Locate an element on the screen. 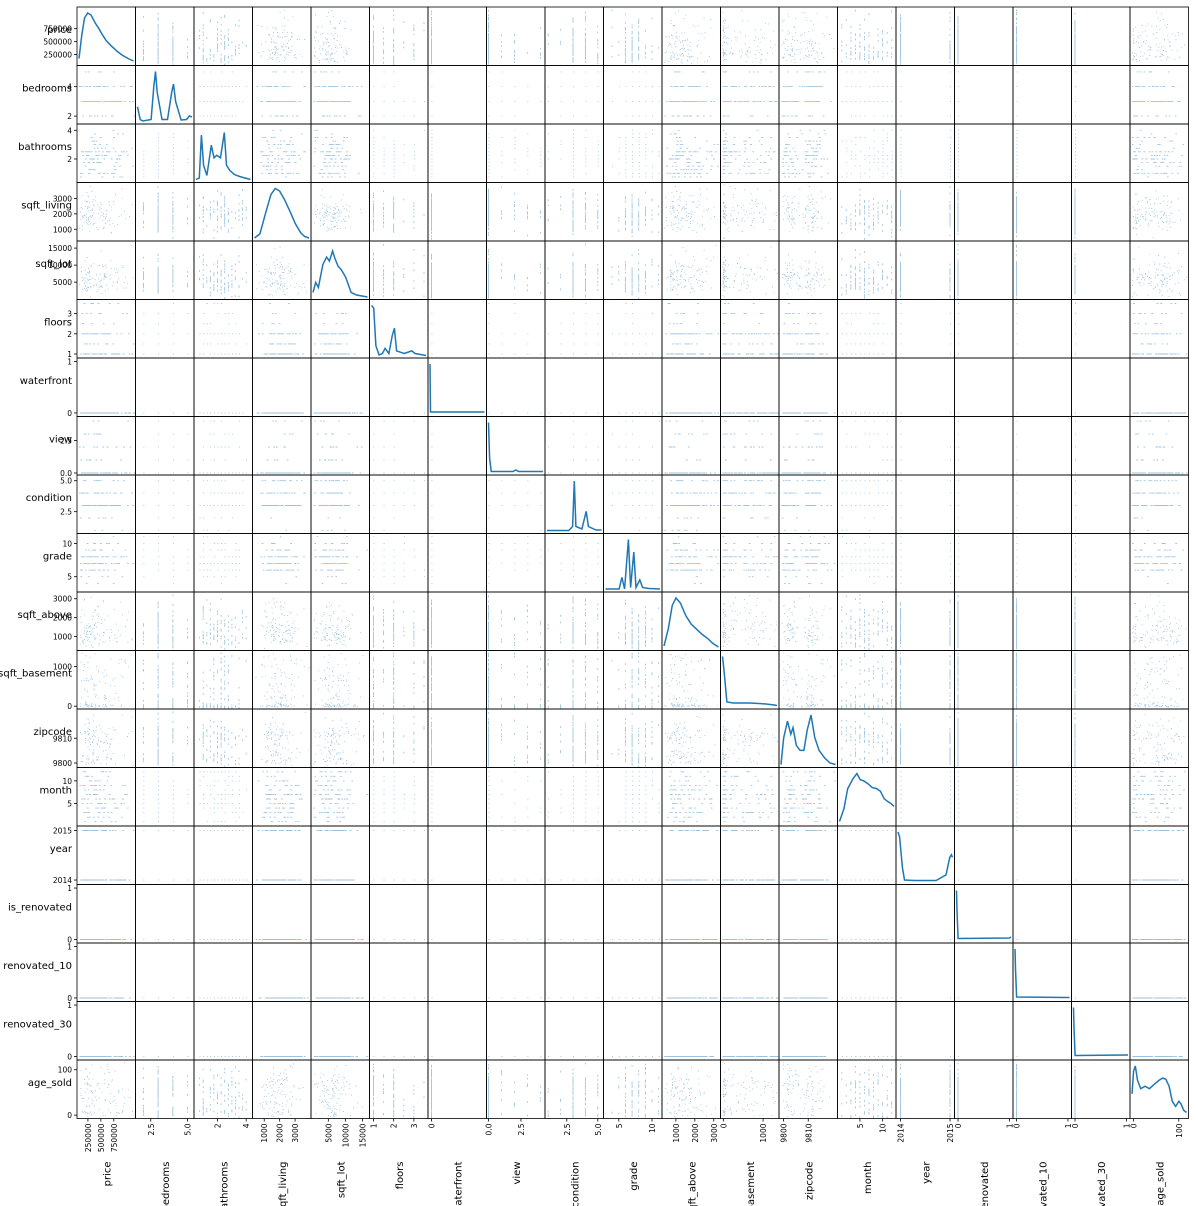  cell-year-vs-sqft_lot is located at coordinates (340, 855).